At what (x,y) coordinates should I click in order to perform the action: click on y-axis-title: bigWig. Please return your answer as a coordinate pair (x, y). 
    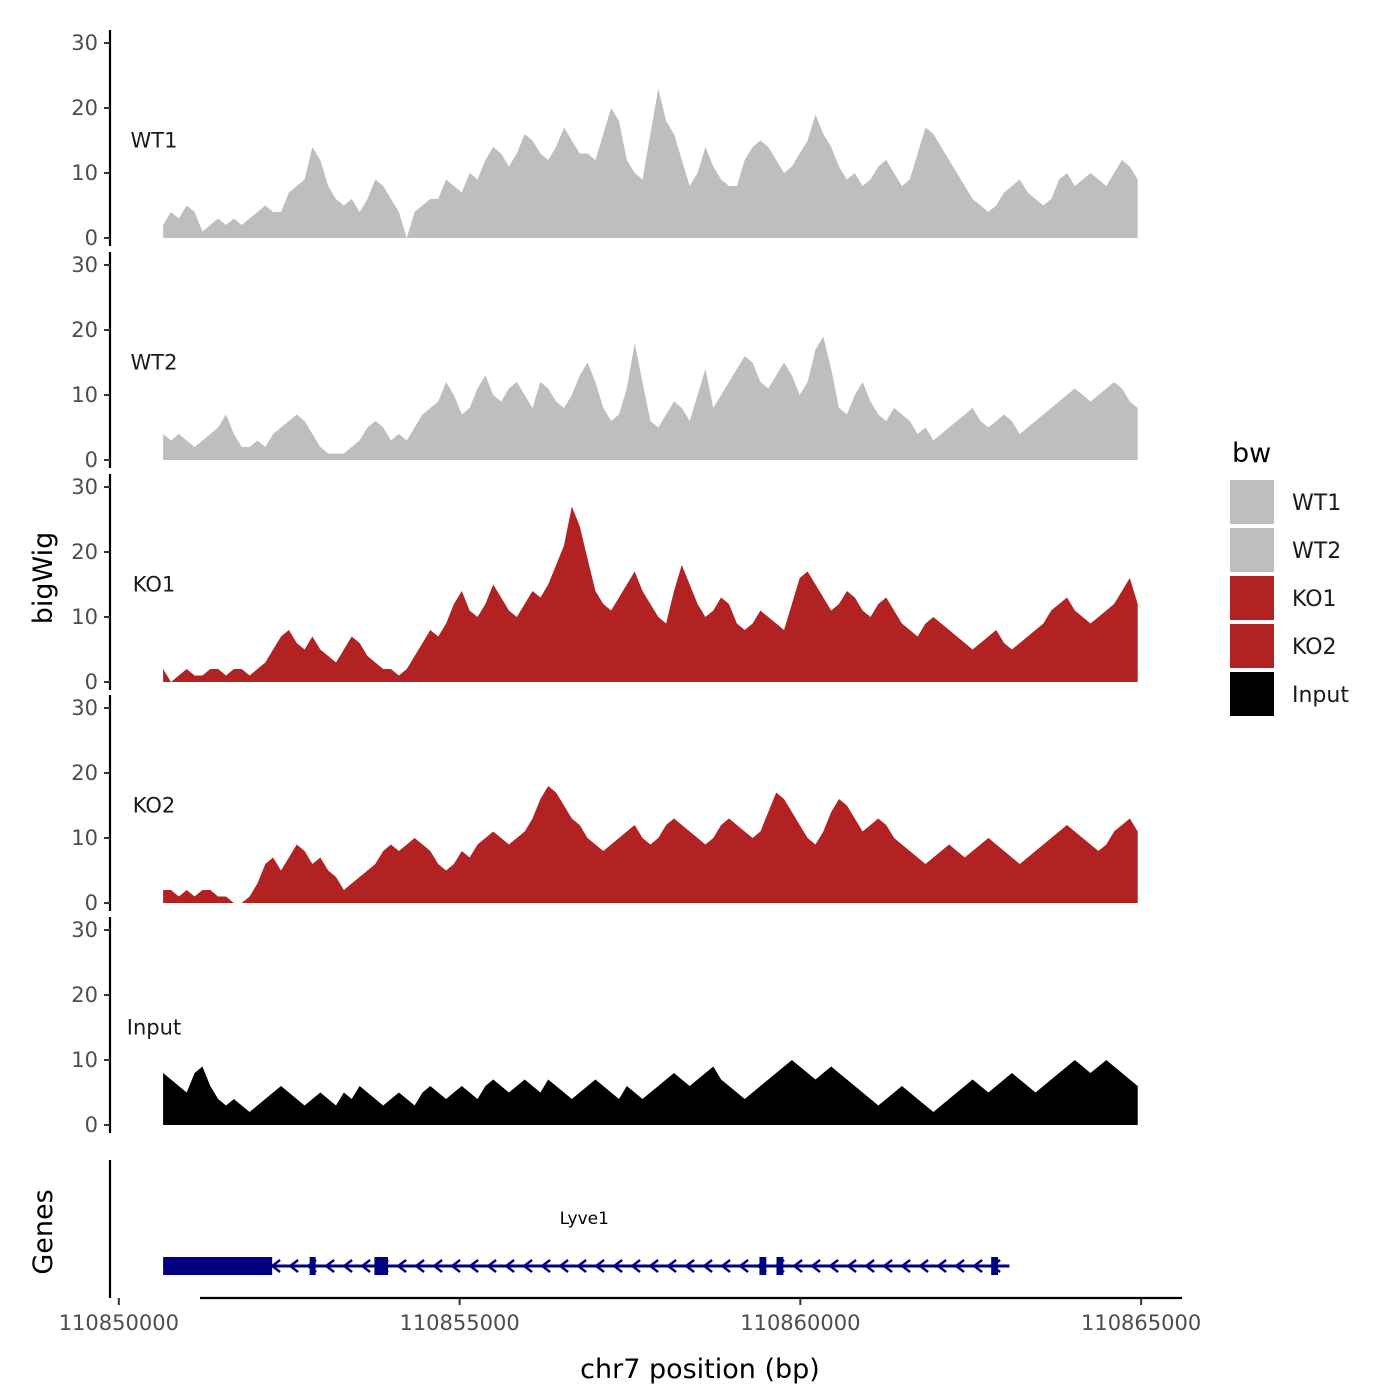
    Looking at the image, I should click on (43, 578).